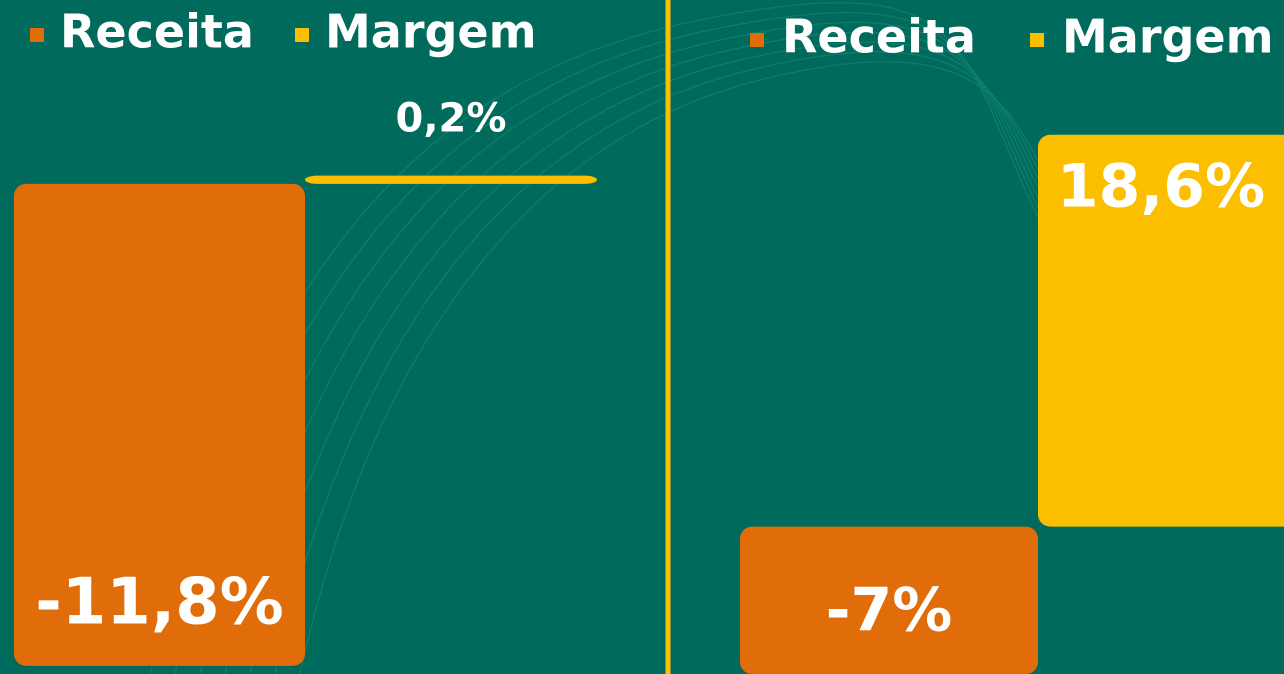 Image resolution: width=1284 pixels, height=674 pixels. Describe the element at coordinates (889, 611) in the screenshot. I see `value-label: -7%` at that location.